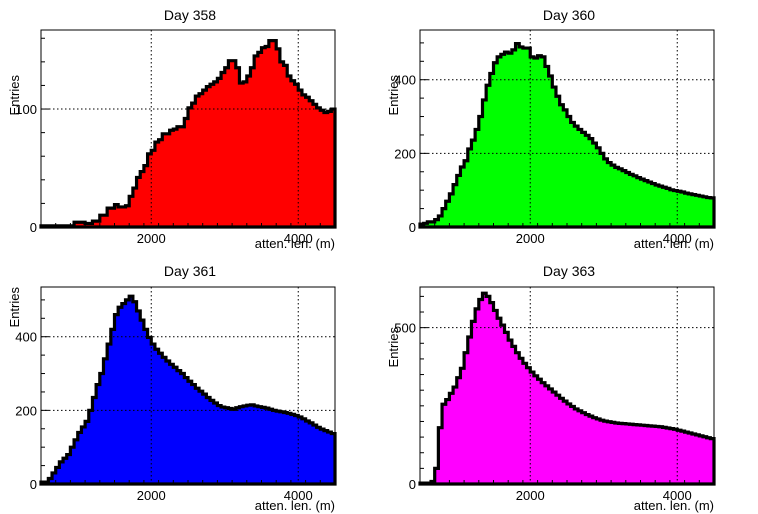 Image resolution: width=758 pixels, height=514 pixels. I want to click on y-tick-label: 100, so click(26, 109).